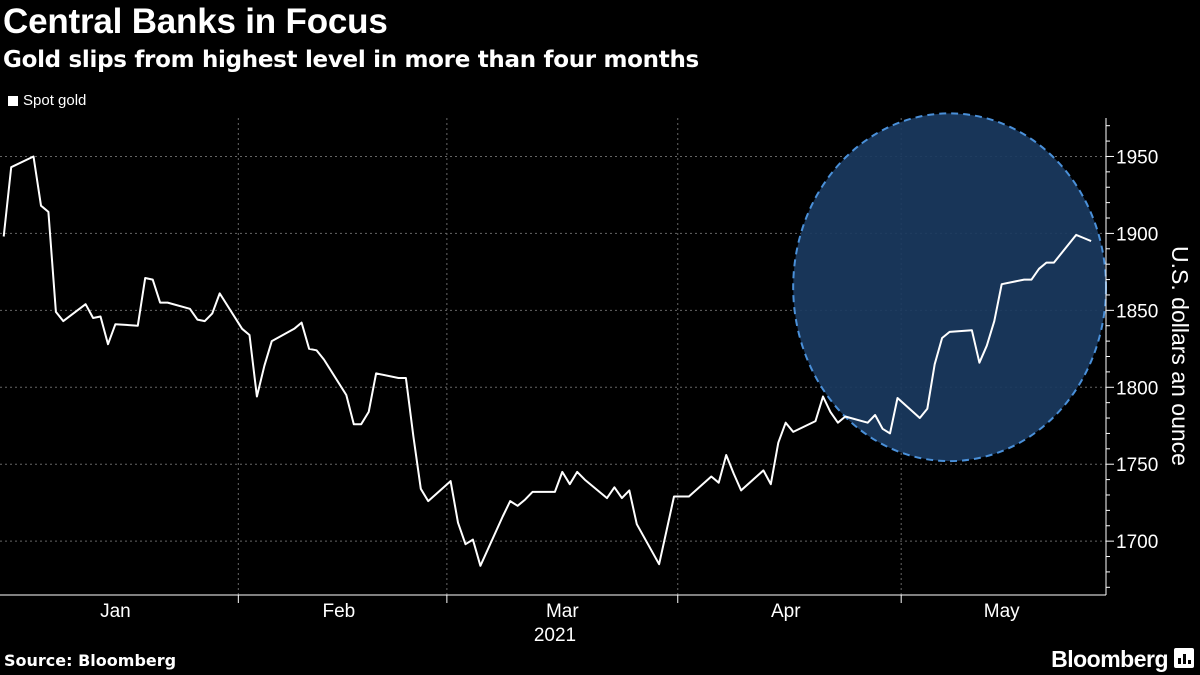  Describe the element at coordinates (786, 611) in the screenshot. I see `x-tick-label-apr: Apr` at that location.